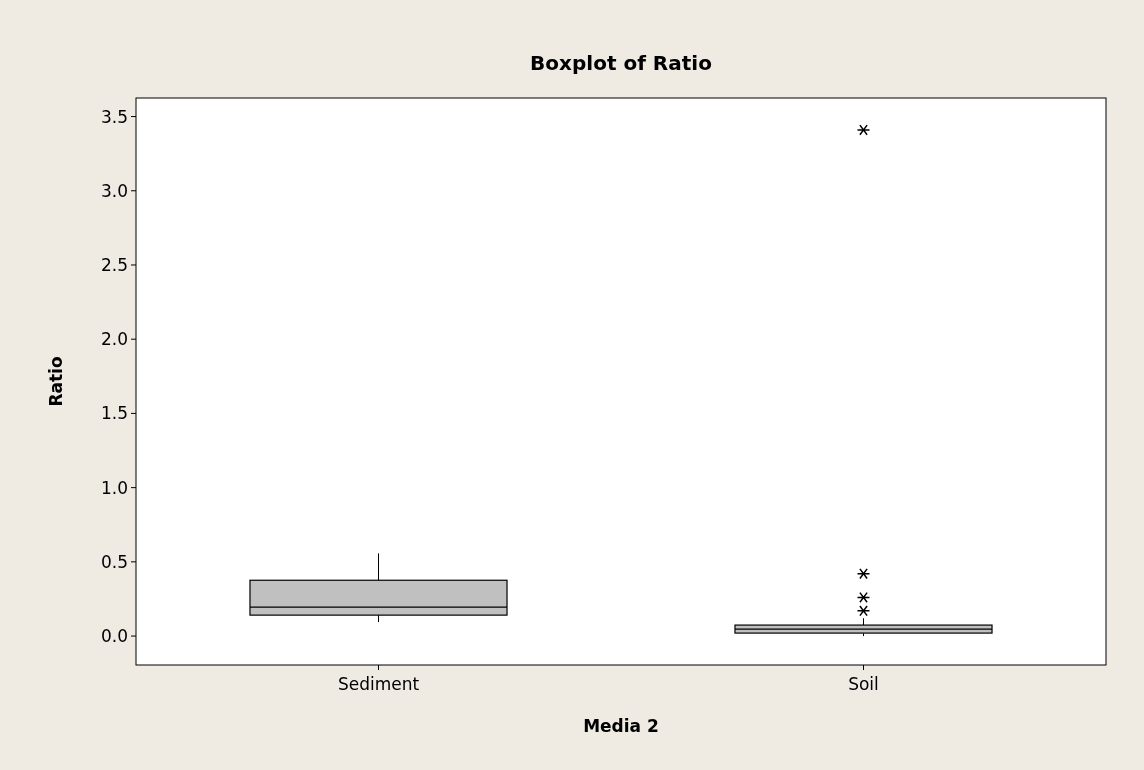  I want to click on y-tick-label: 2.5, so click(114, 264).